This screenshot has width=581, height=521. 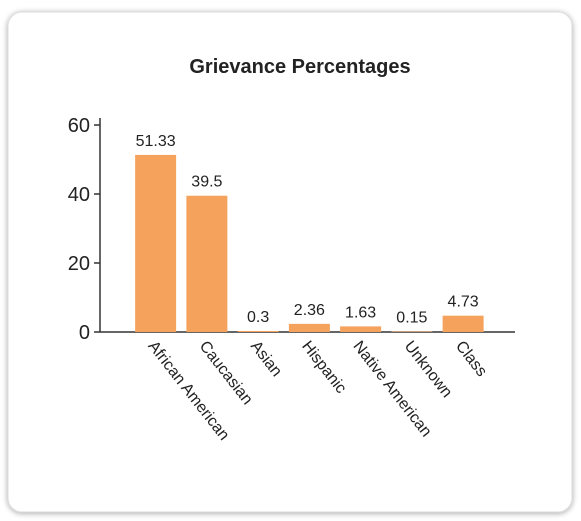 I want to click on y-tick-label: 20, so click(x=79, y=264).